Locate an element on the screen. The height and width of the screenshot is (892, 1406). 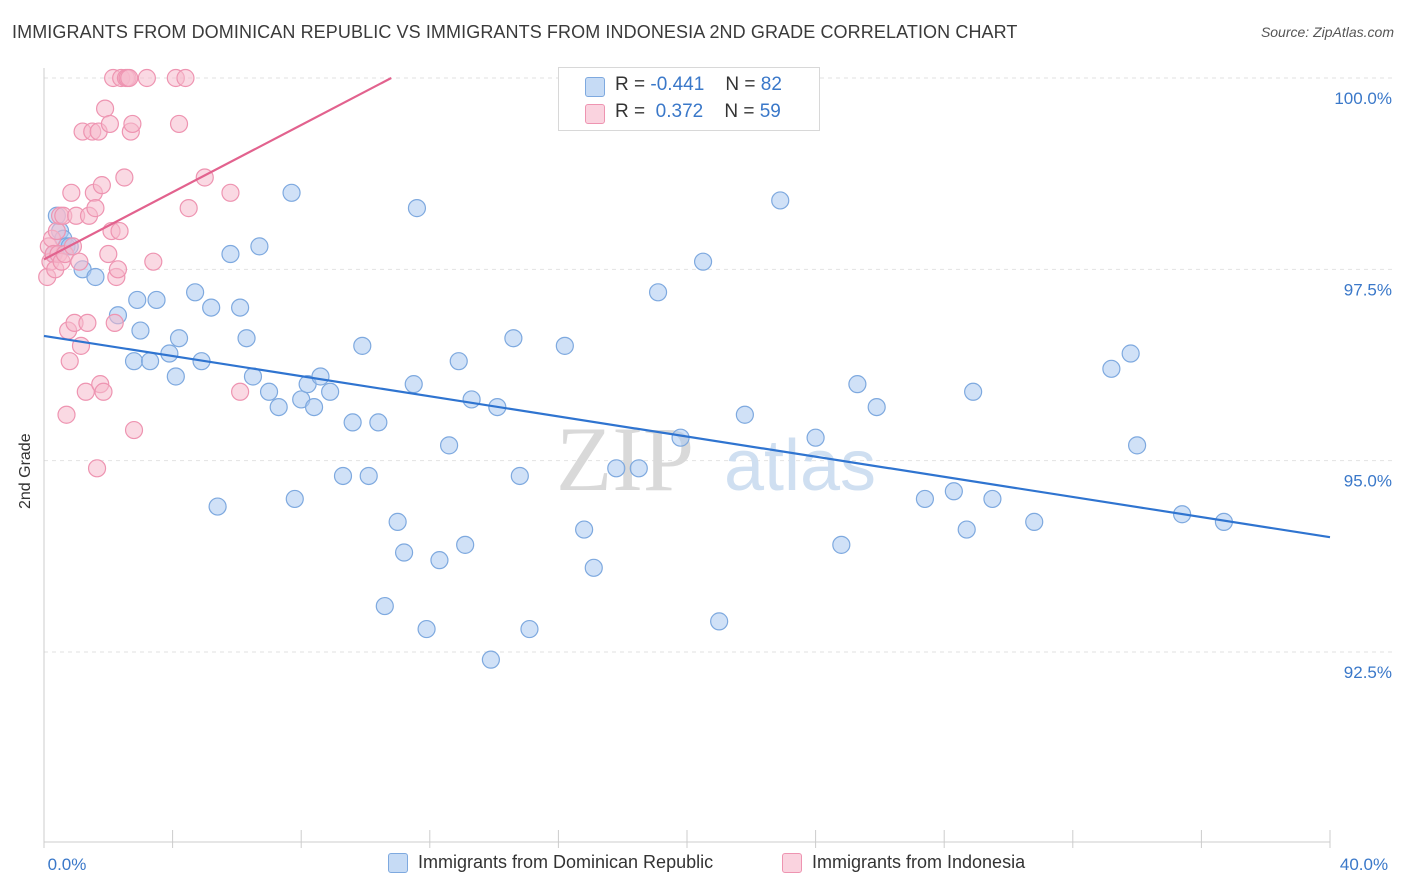
y-axis-label: 2nd Grade is located at coordinates (25, 471).